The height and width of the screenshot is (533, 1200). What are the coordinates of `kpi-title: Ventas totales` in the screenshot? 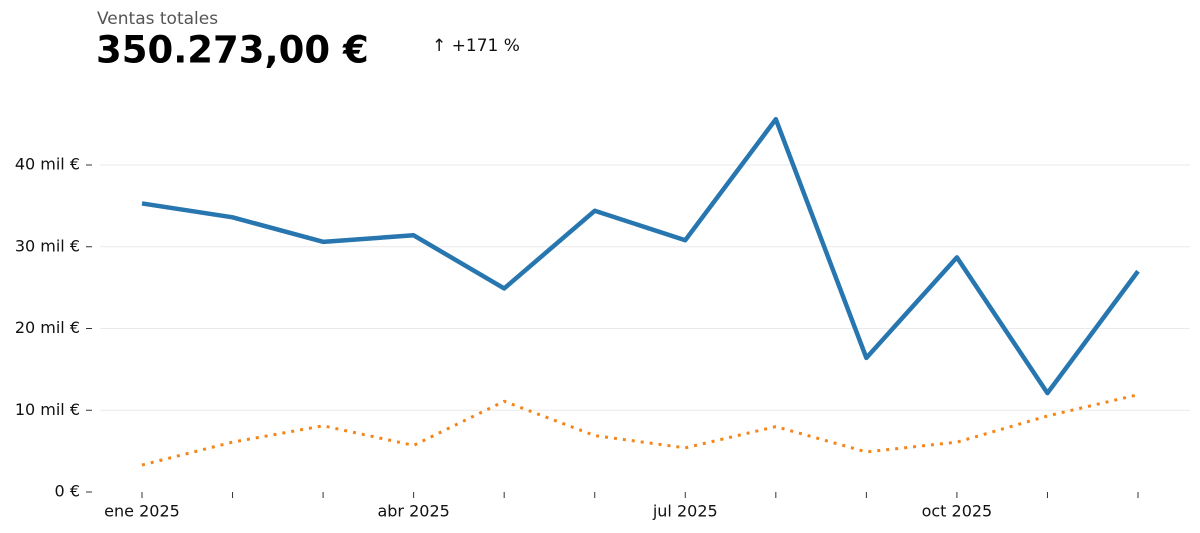 It's located at (157, 19).